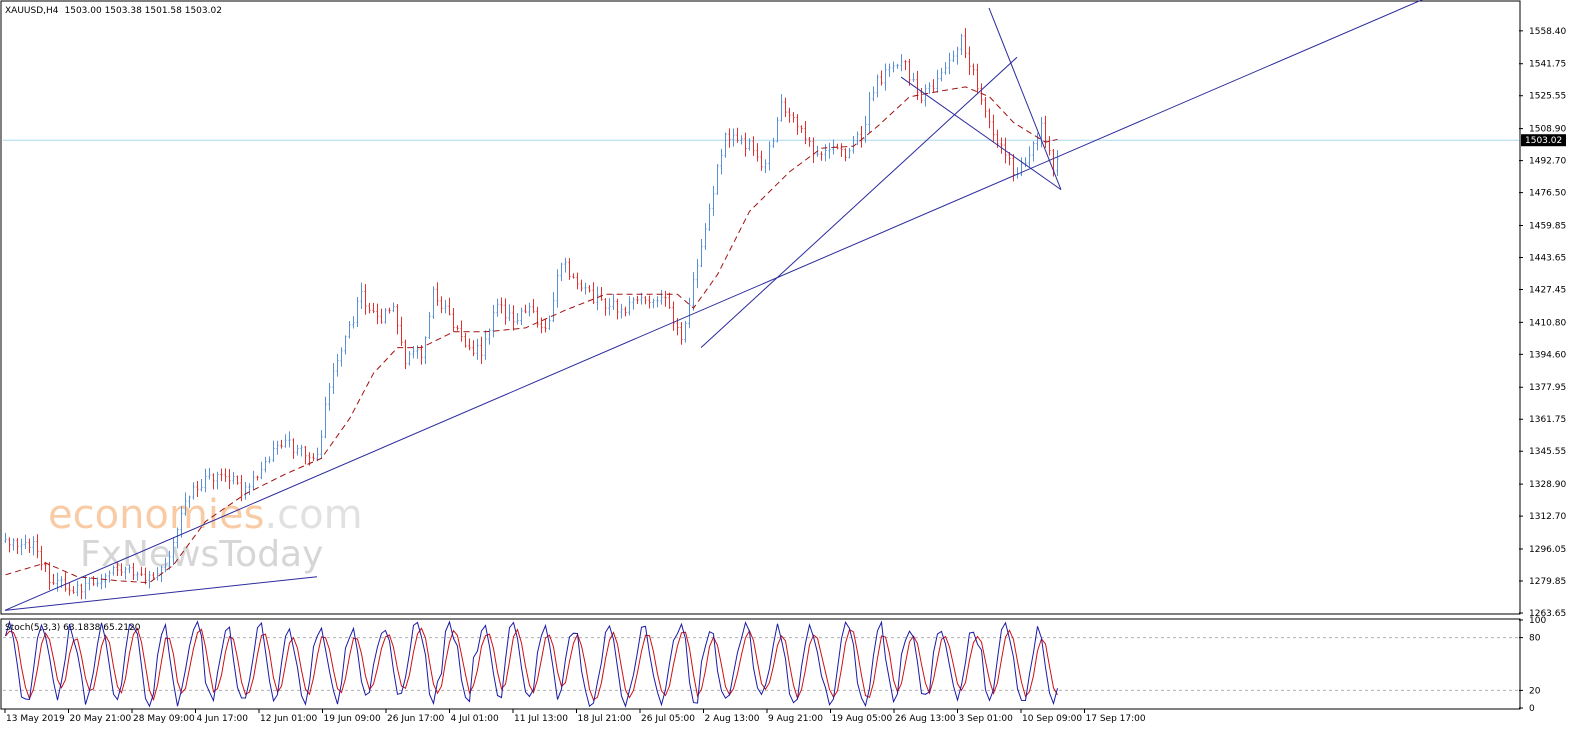 This screenshot has width=1596, height=747. I want to click on trendline-channel-lower, so click(981, 133).